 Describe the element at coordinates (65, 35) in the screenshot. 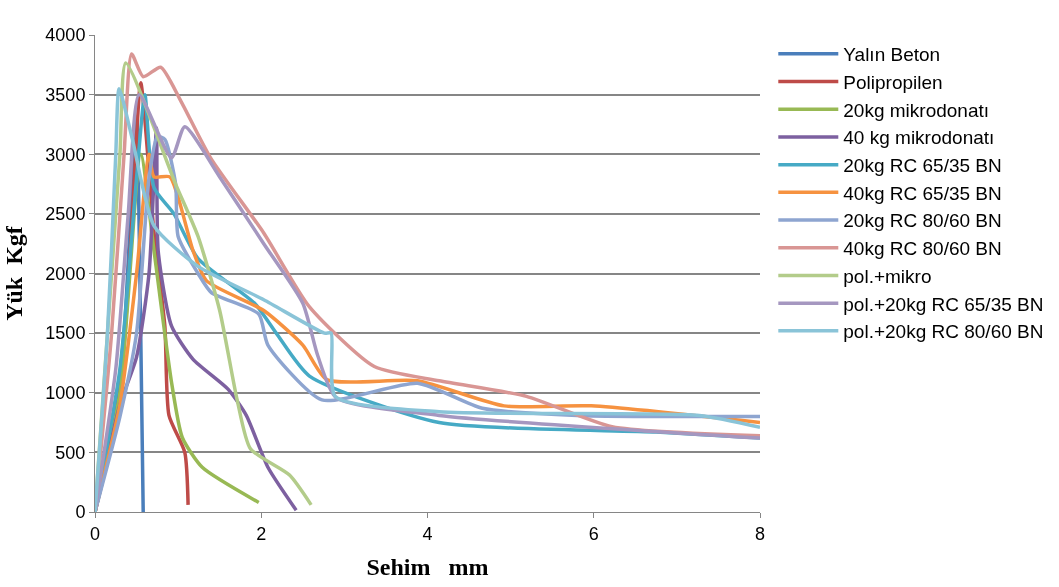

I see `y-tick-label: 4000` at that location.